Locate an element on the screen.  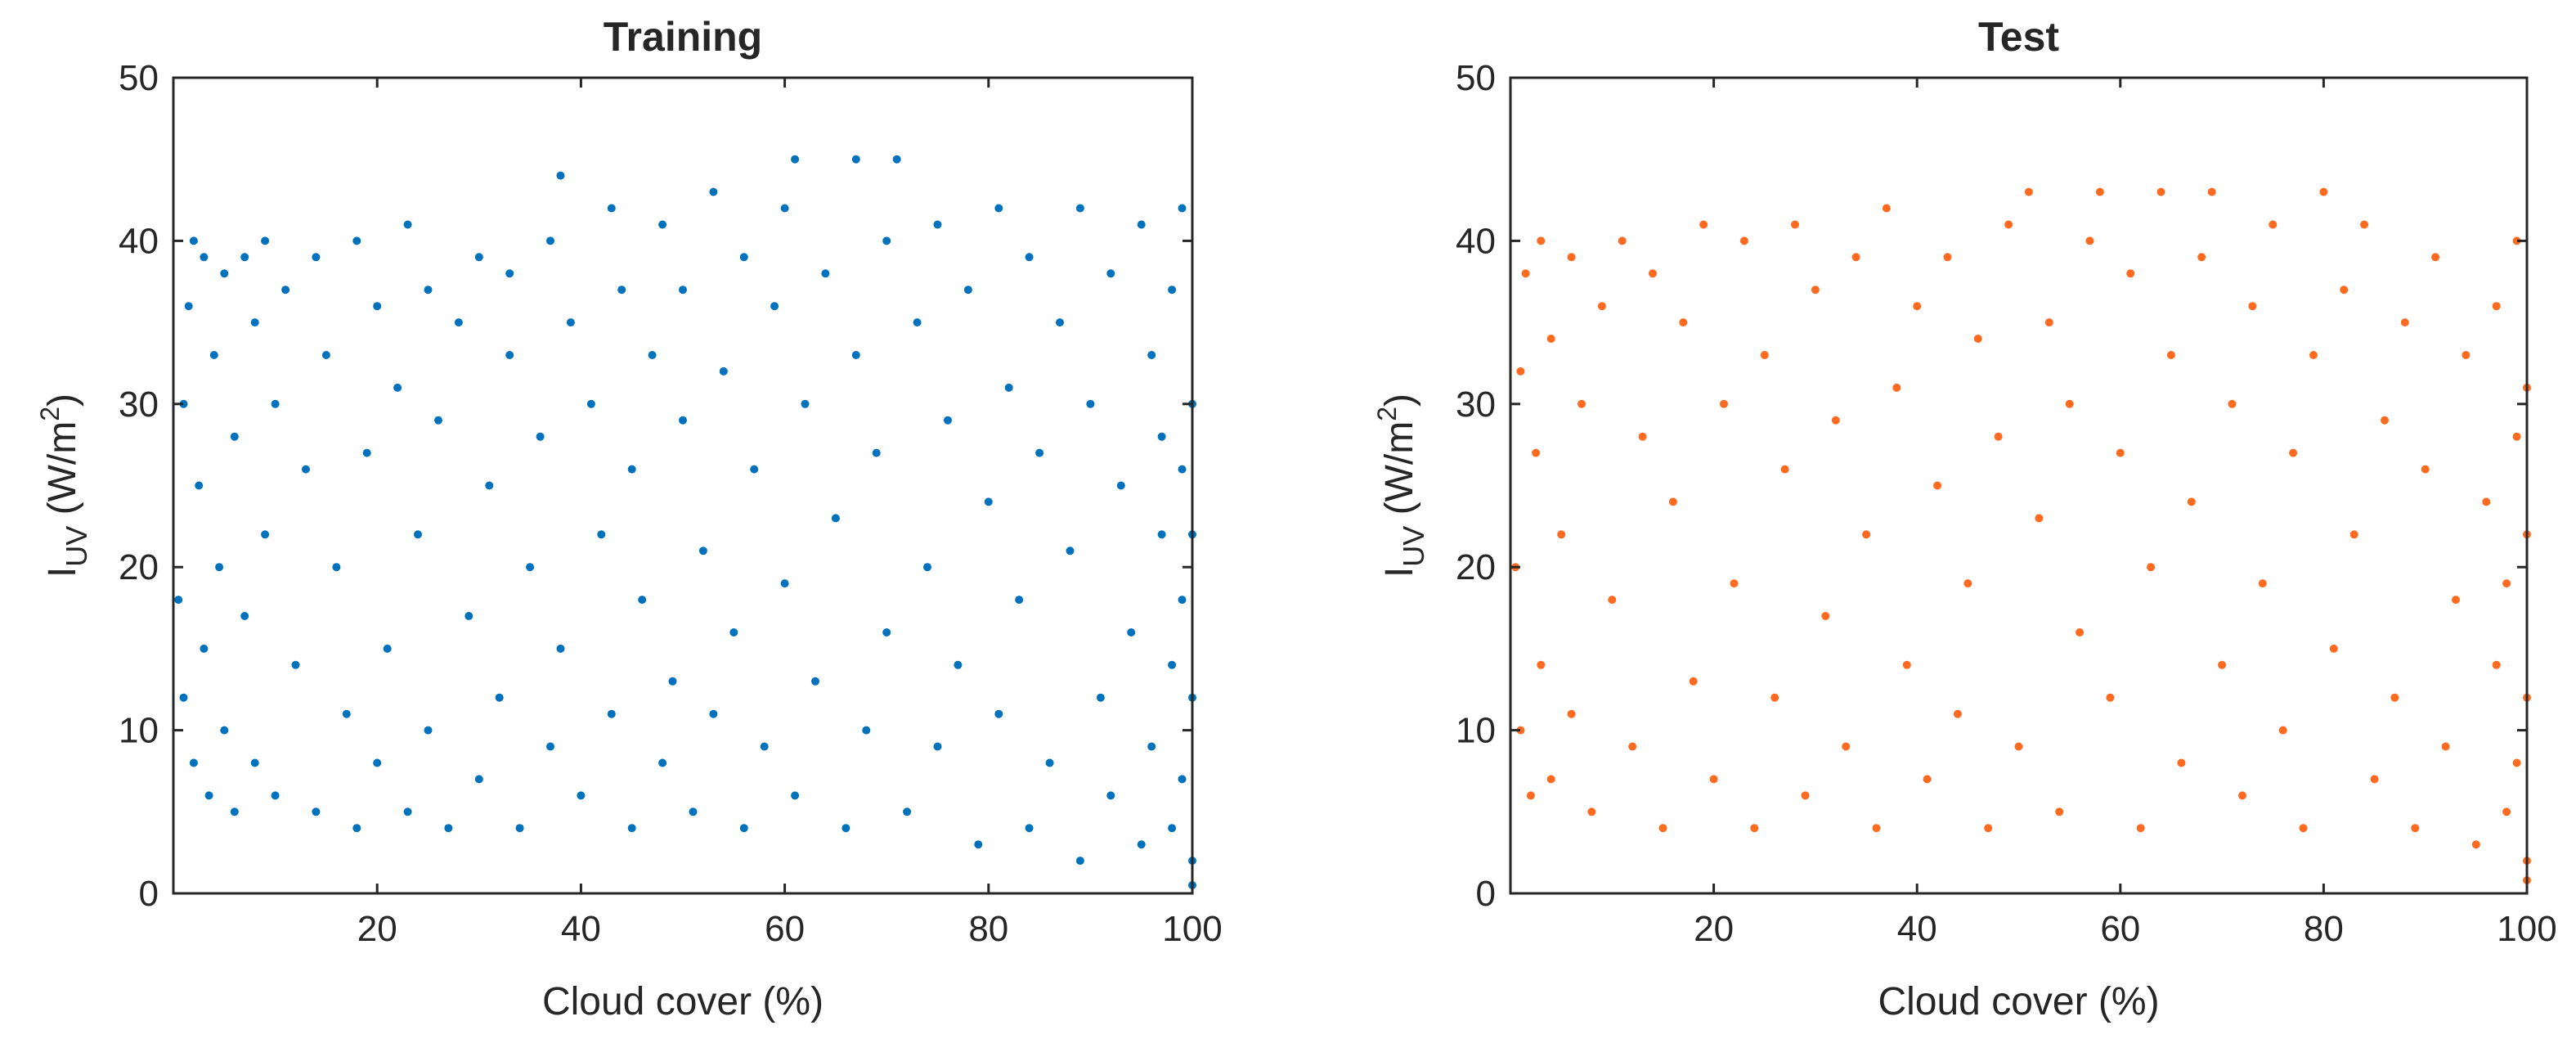
x-tick-label: 60 is located at coordinates (2120, 929).